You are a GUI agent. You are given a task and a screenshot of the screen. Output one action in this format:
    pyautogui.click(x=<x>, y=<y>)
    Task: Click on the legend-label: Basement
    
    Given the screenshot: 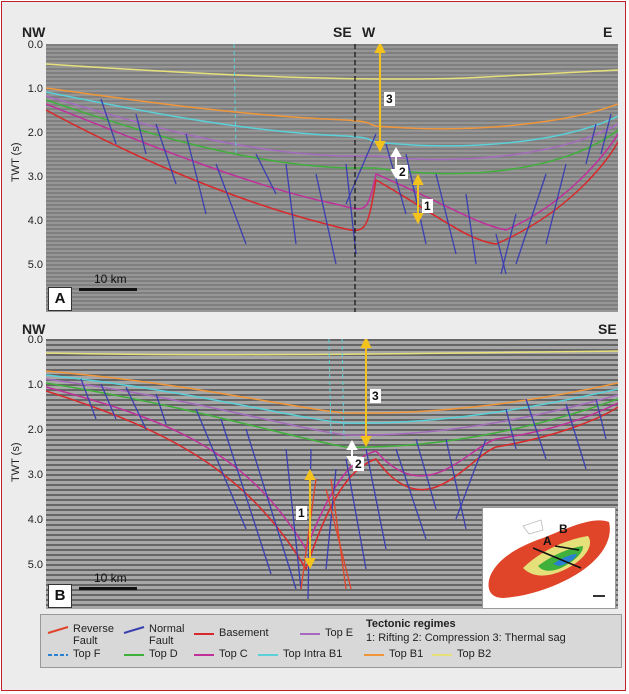 What is the action you would take?
    pyautogui.click(x=244, y=633)
    